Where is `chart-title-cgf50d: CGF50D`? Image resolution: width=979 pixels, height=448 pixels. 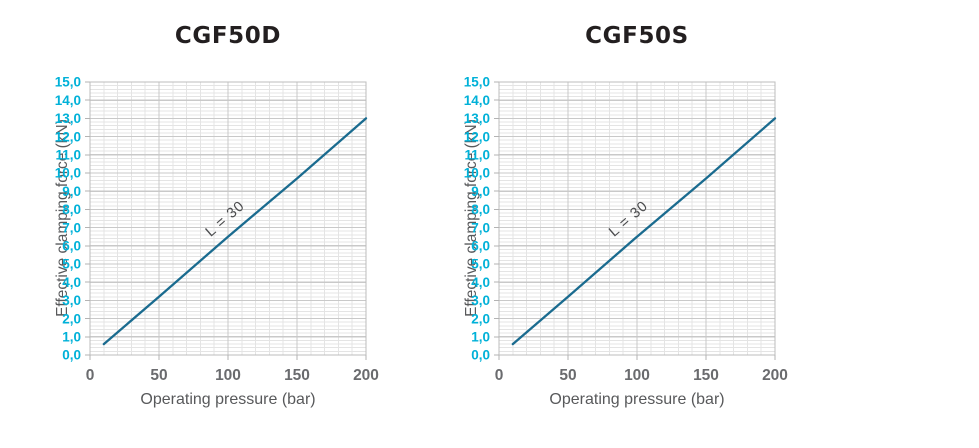
chart-title-cgf50d: CGF50D is located at coordinates (228, 36).